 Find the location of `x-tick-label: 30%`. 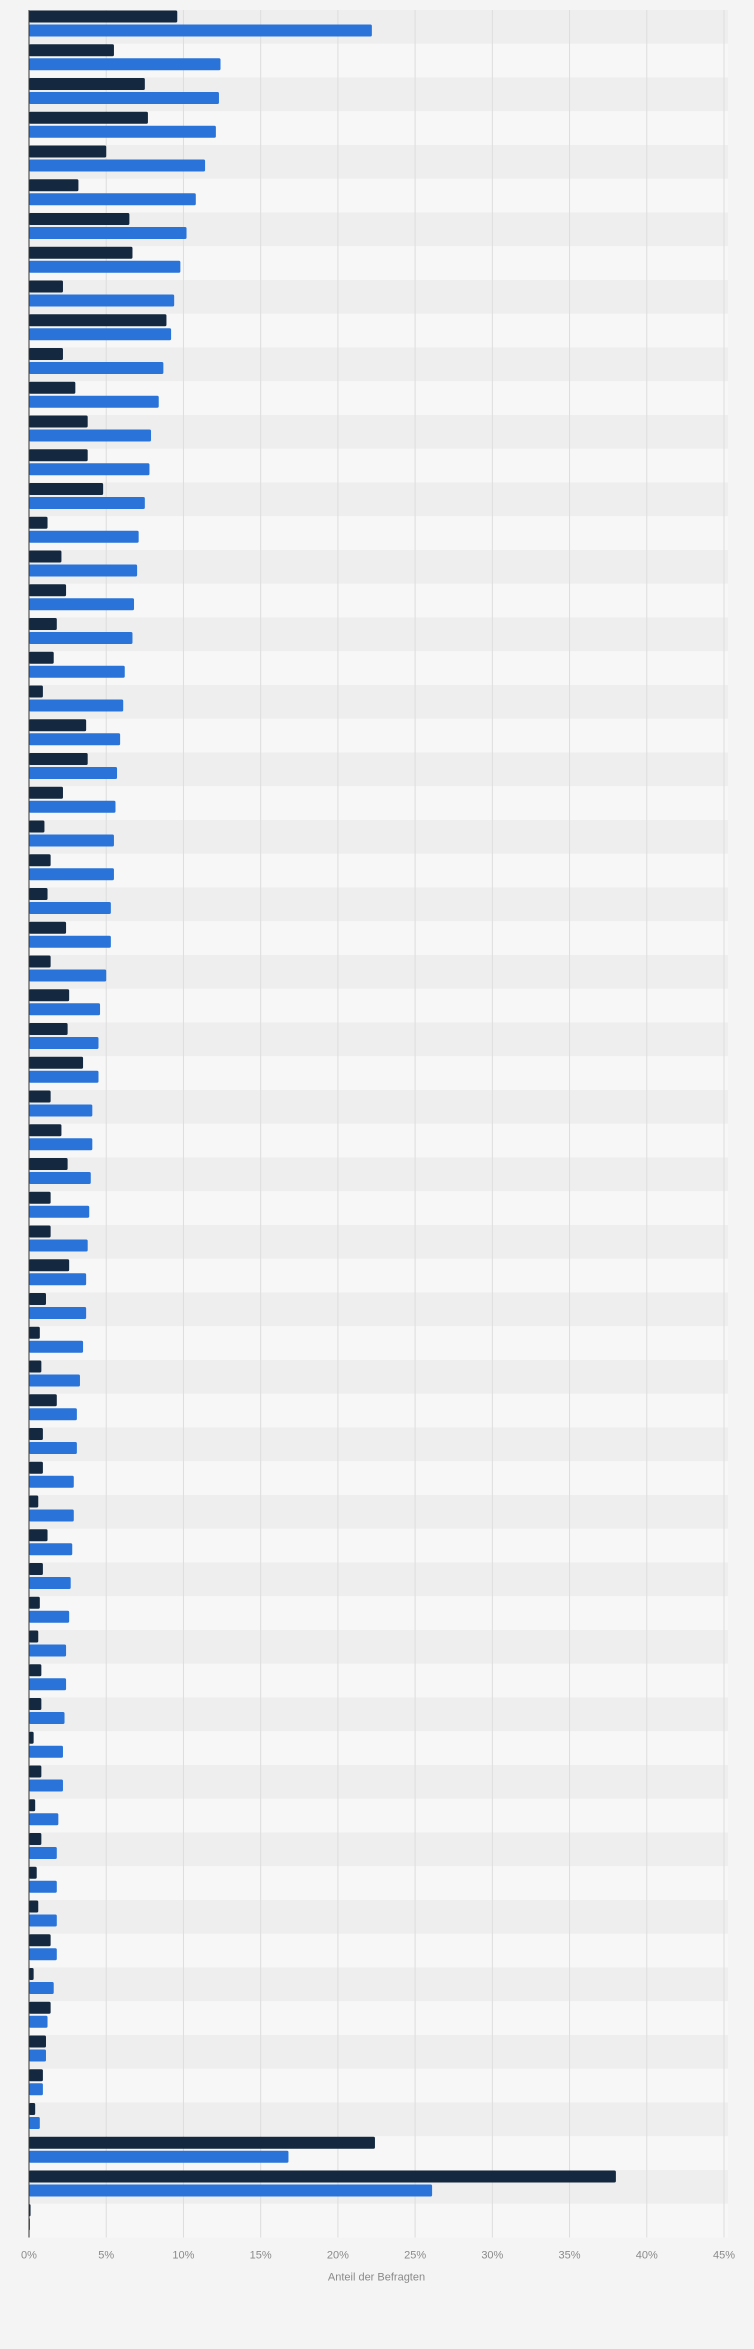

x-tick-label: 30% is located at coordinates (492, 2256).